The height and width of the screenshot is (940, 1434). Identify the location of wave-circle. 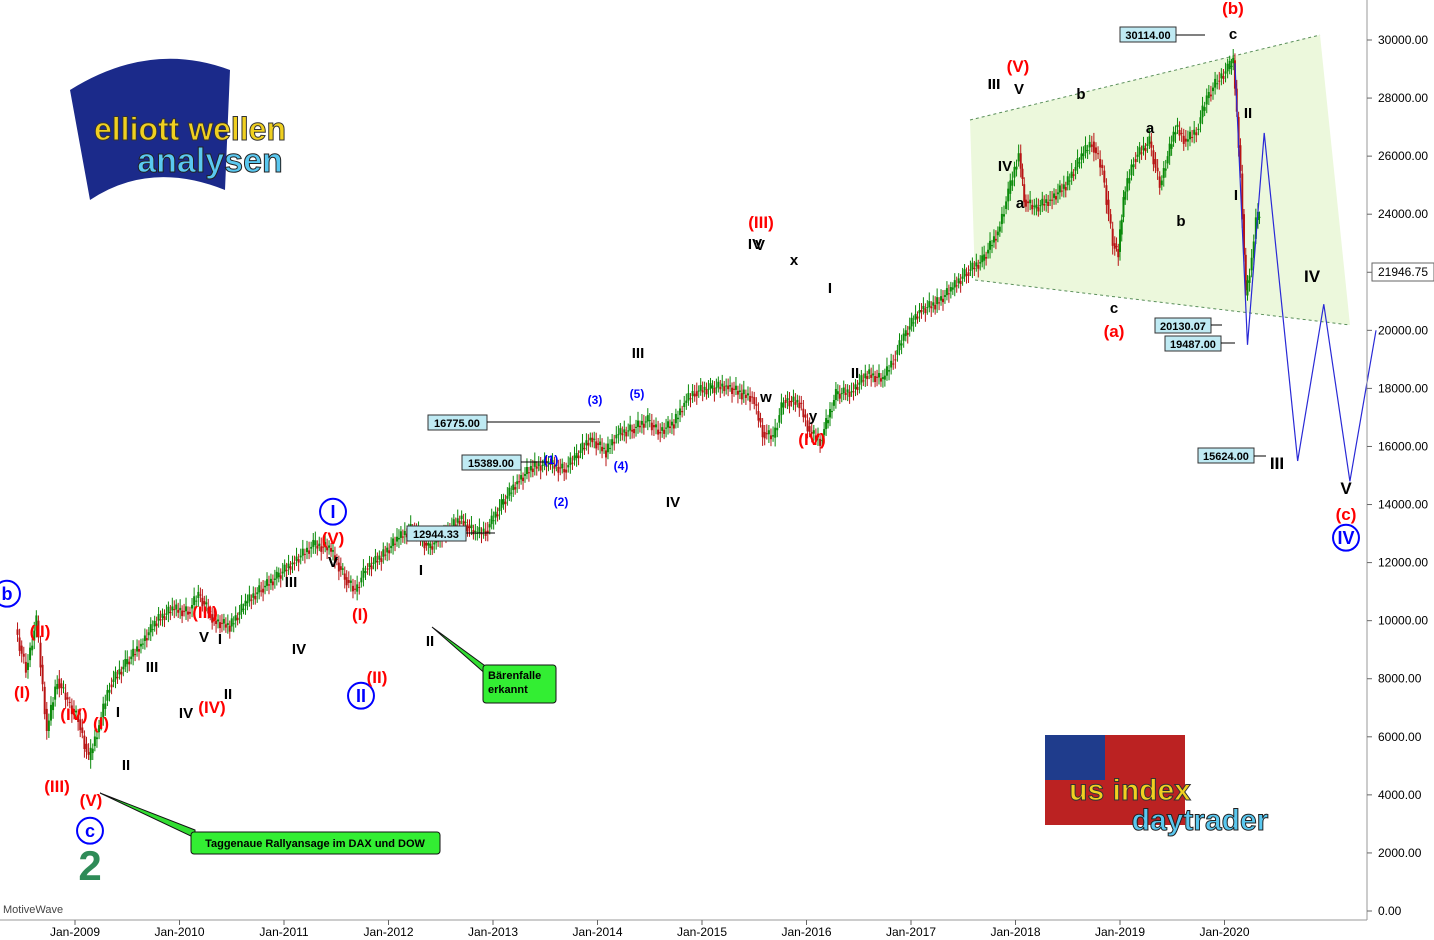
(333, 511).